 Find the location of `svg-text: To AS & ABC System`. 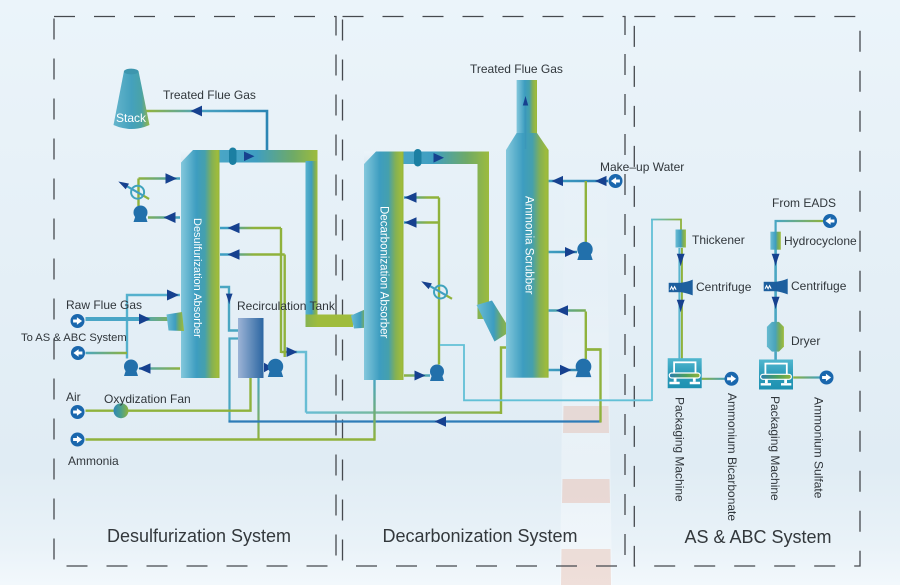

svg-text: To AS & ABC System is located at coordinates (74, 338).